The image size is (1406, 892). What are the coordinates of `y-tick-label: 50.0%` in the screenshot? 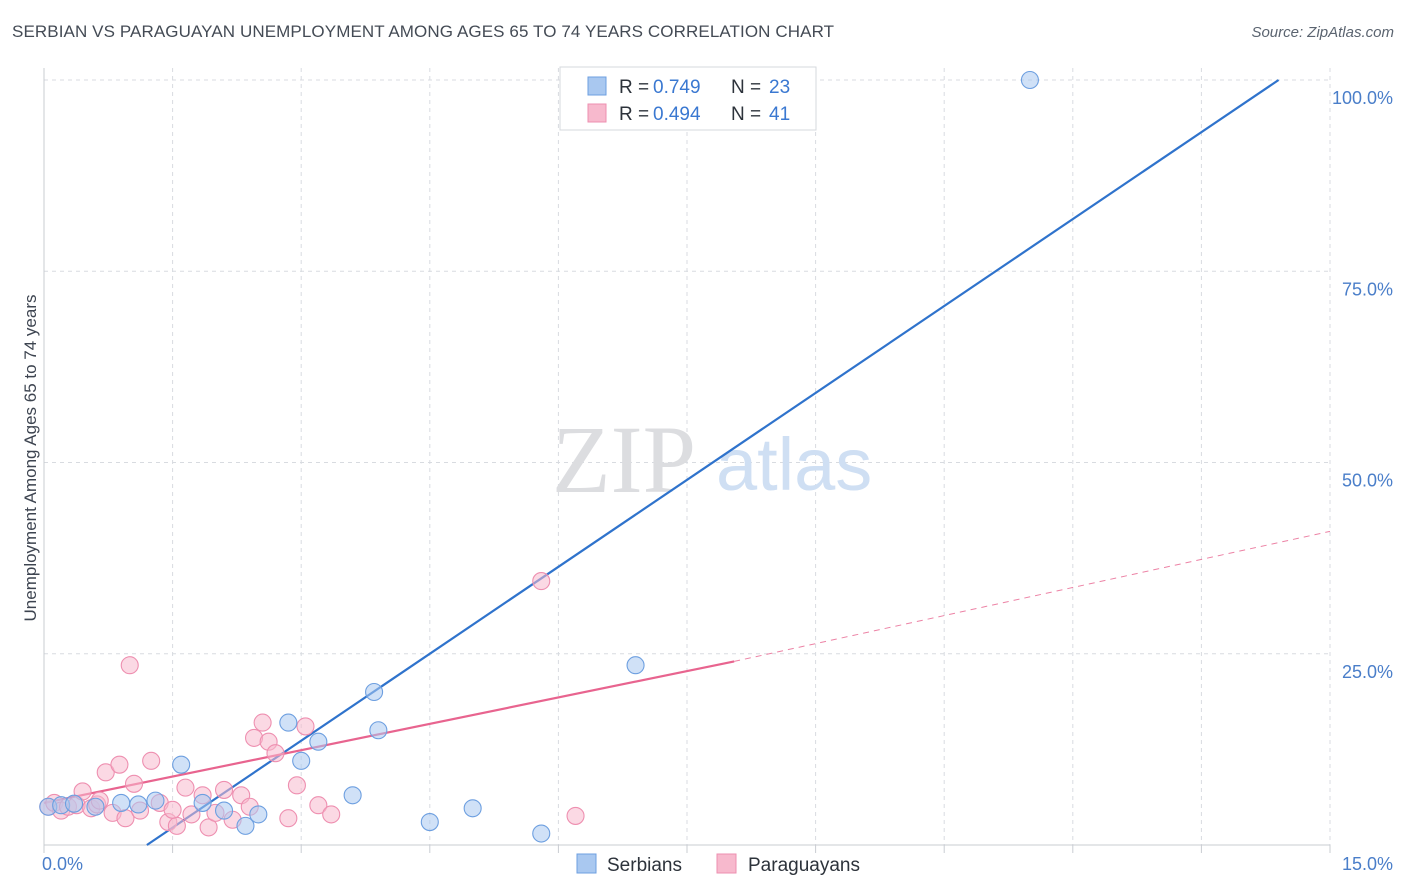 It's located at (1367, 481).